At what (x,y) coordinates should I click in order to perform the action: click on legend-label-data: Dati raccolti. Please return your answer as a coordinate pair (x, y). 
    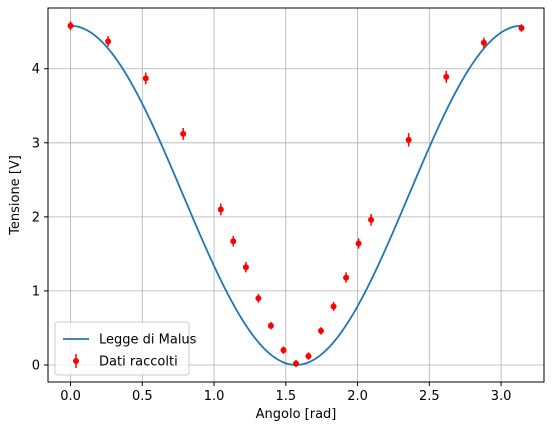
    Looking at the image, I should click on (138, 362).